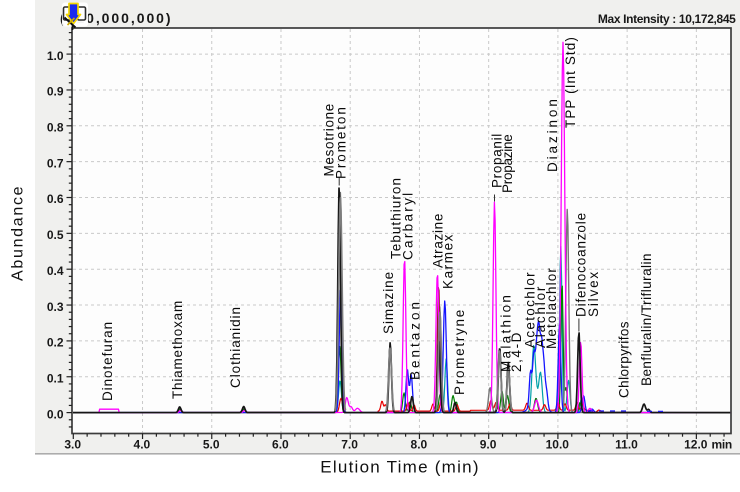 The height and width of the screenshot is (492, 740). What do you see at coordinates (448, 261) in the screenshot?
I see `svg-text: Karmex` at bounding box center [448, 261].